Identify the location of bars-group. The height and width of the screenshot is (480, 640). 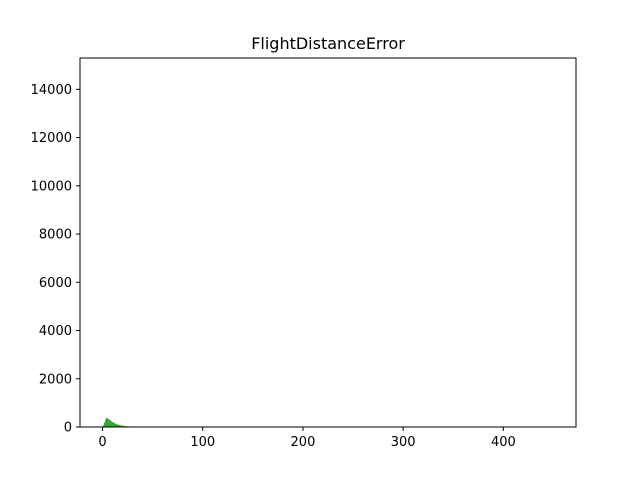
(125, 422).